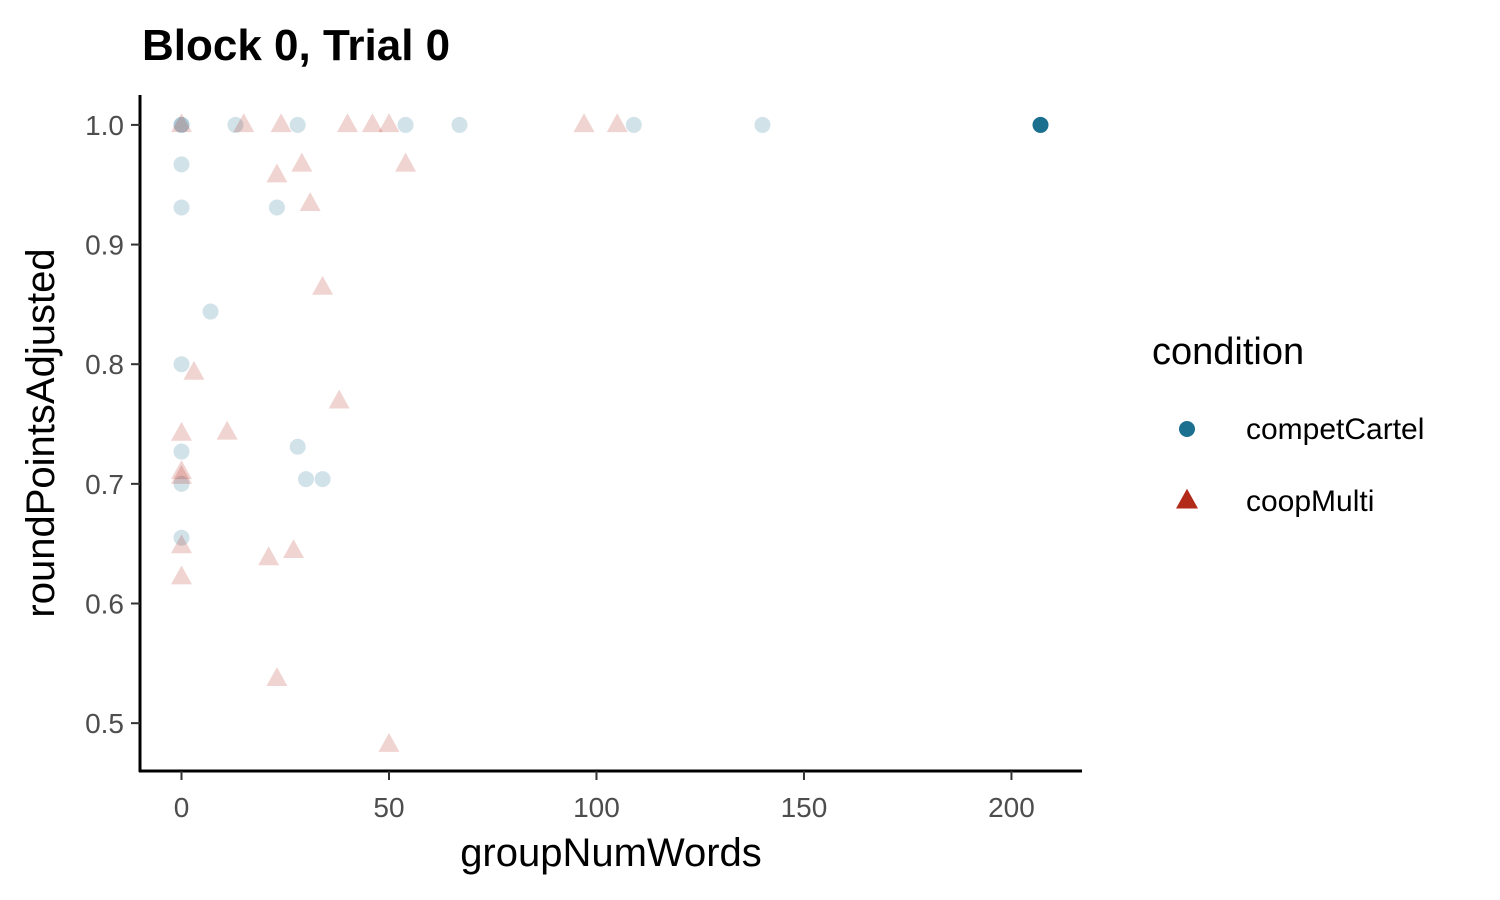 The width and height of the screenshot is (1500, 900). Describe the element at coordinates (296, 45) in the screenshot. I see `chart-title: Block 0, Trial 0` at that location.